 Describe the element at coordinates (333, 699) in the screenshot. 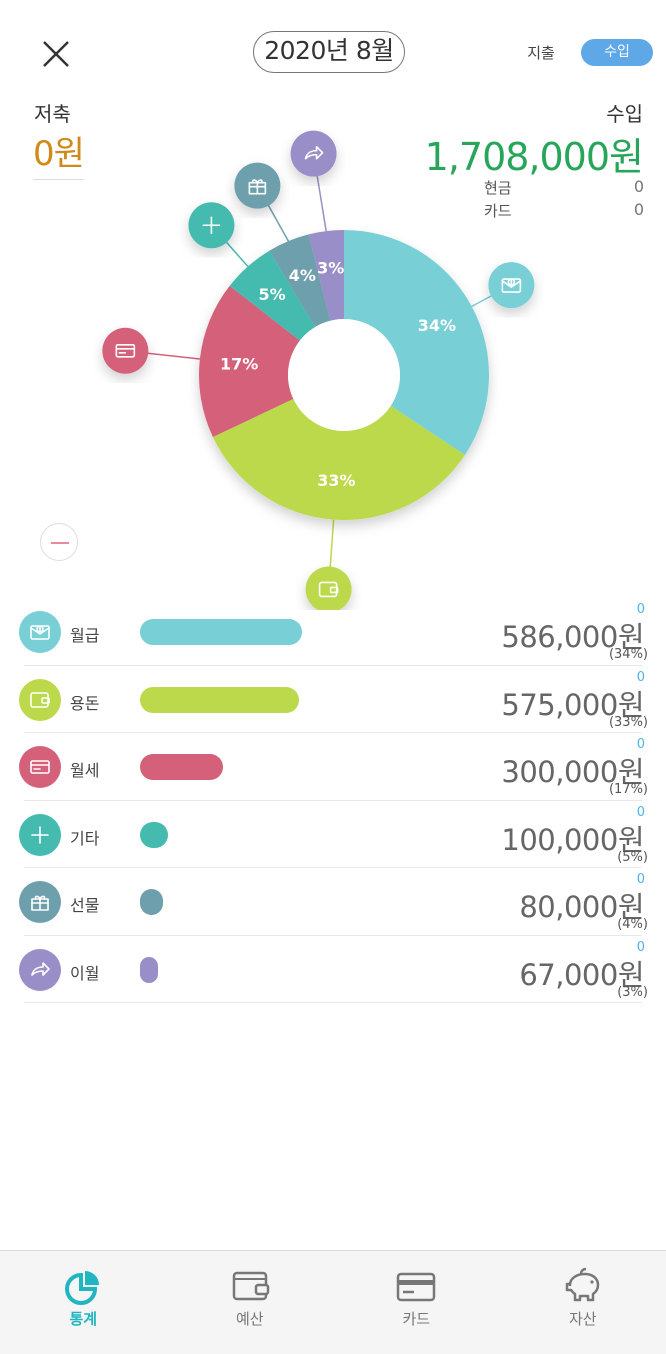

I see `category-row: 용돈 0 575,000원 (33%)` at that location.